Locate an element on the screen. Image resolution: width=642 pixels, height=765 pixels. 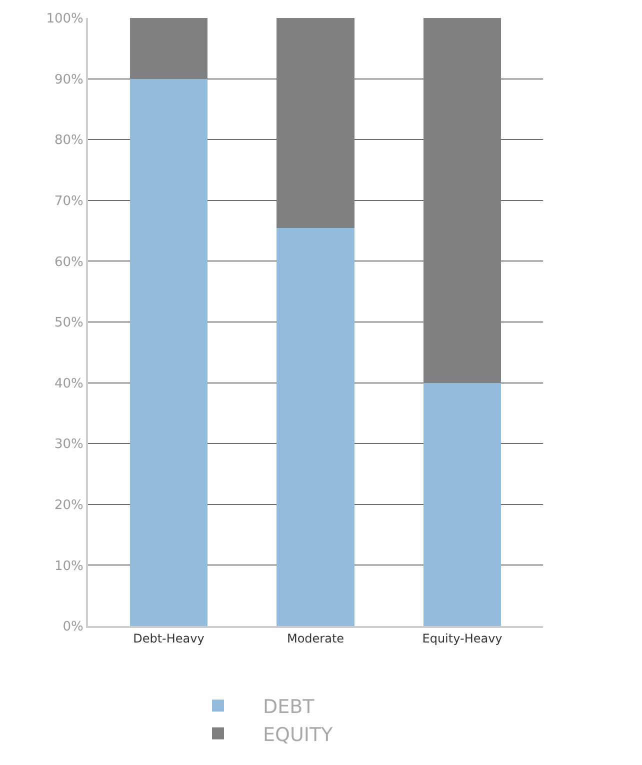
y-tick-label: 10% is located at coordinates (69, 566).